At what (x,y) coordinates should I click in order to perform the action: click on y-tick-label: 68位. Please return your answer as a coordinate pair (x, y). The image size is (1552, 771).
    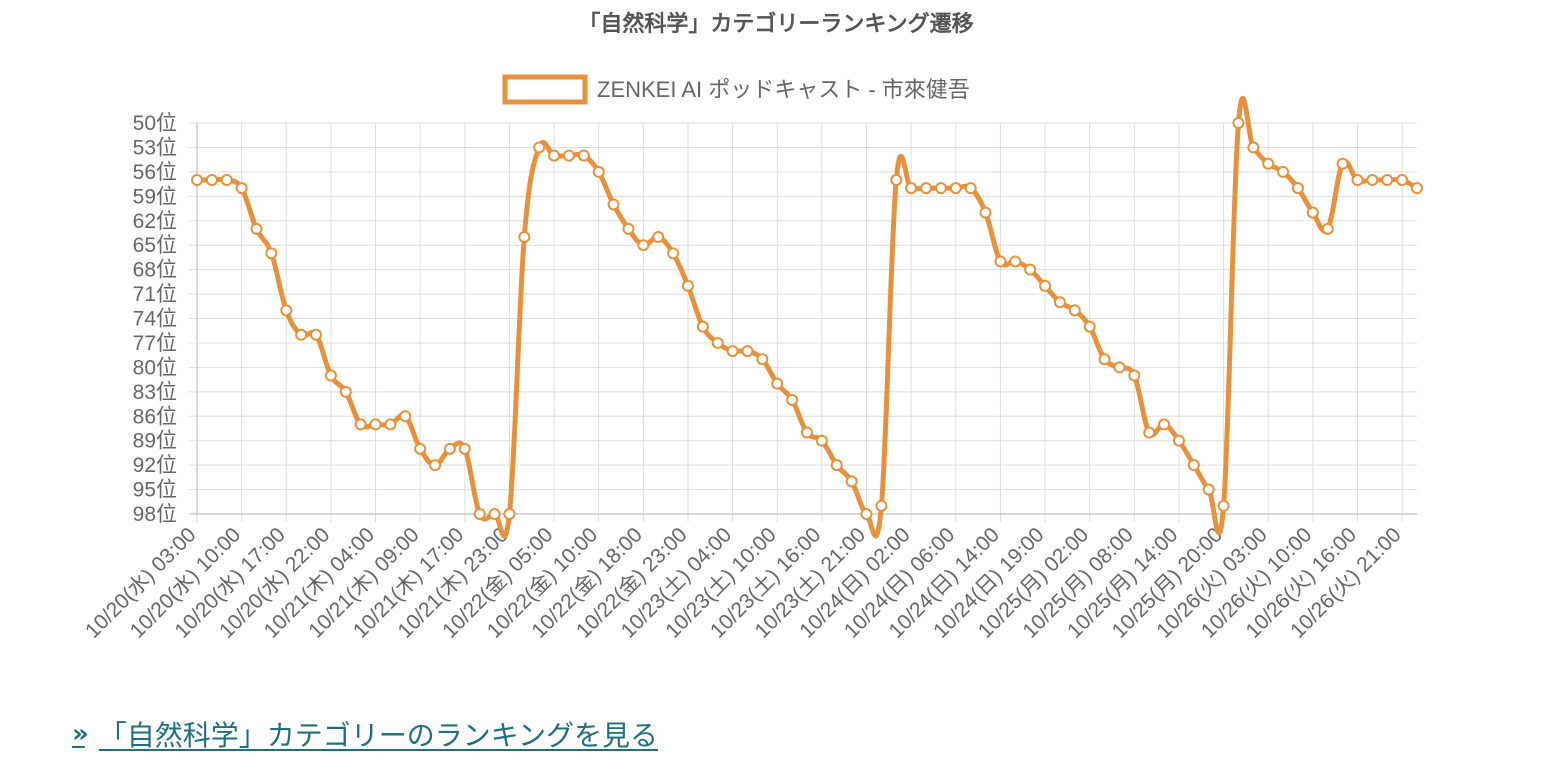
    Looking at the image, I should click on (155, 270).